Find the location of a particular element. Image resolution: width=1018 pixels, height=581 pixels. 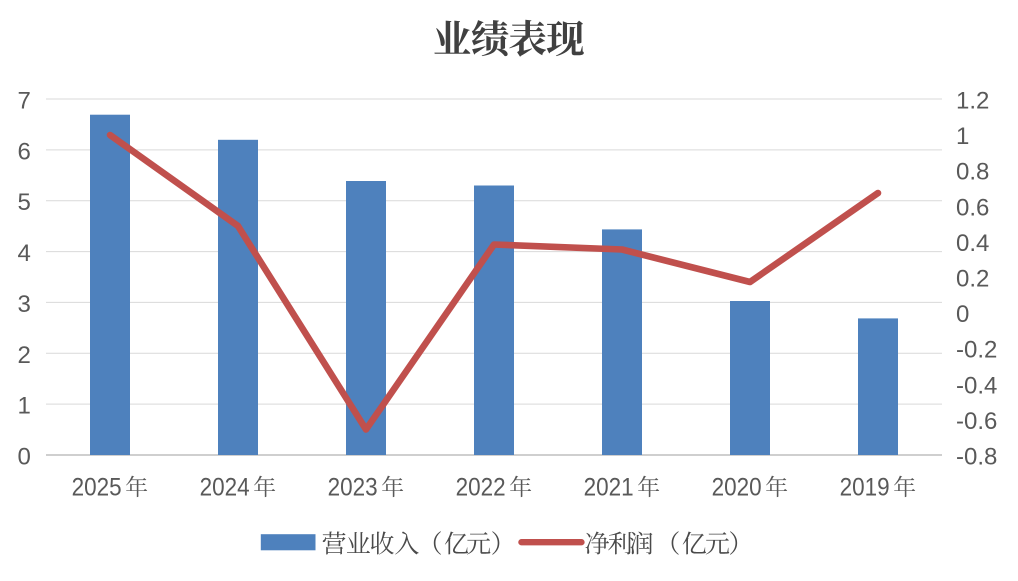

svg-text: 2019 is located at coordinates (865, 487).